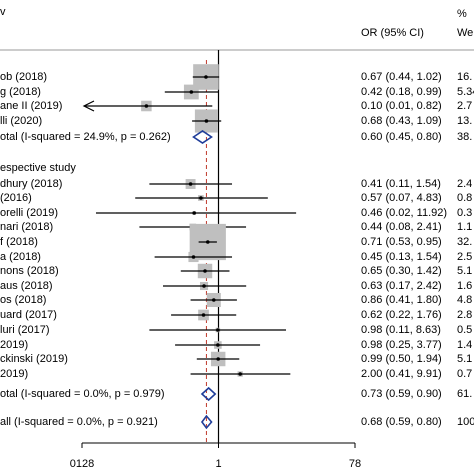 Image resolution: width=474 pixels, height=474 pixels. What do you see at coordinates (401, 198) in the screenshot?
I see `ci-text: 0.57 (0.07, 4.83)` at bounding box center [401, 198].